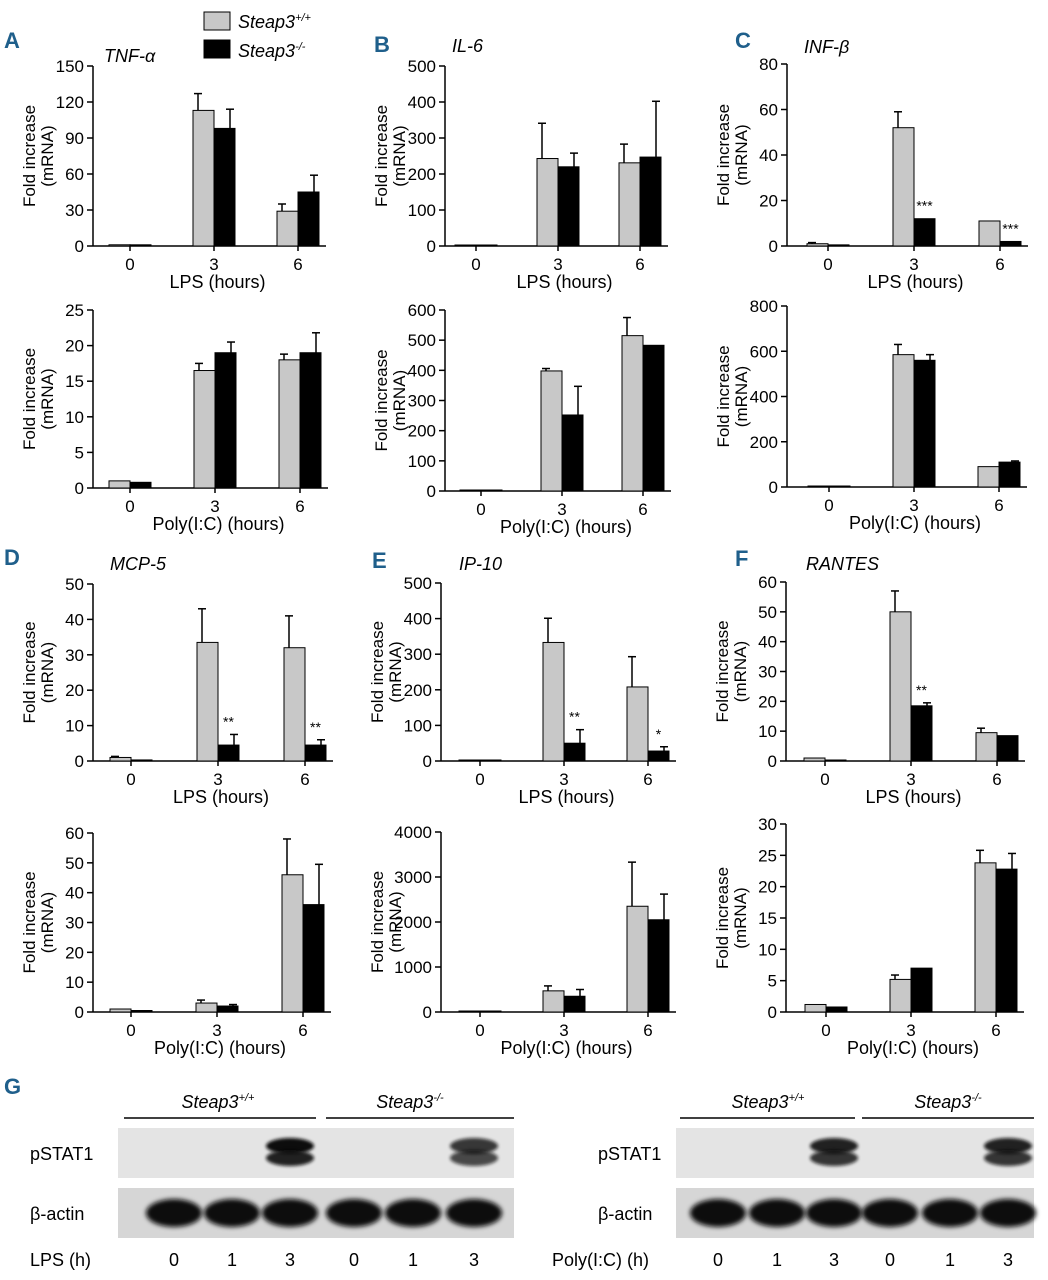 The height and width of the screenshot is (1280, 1048). Describe the element at coordinates (600, 1260) in the screenshot. I see `treatment-label: Poly(I:C) (h)` at that location.